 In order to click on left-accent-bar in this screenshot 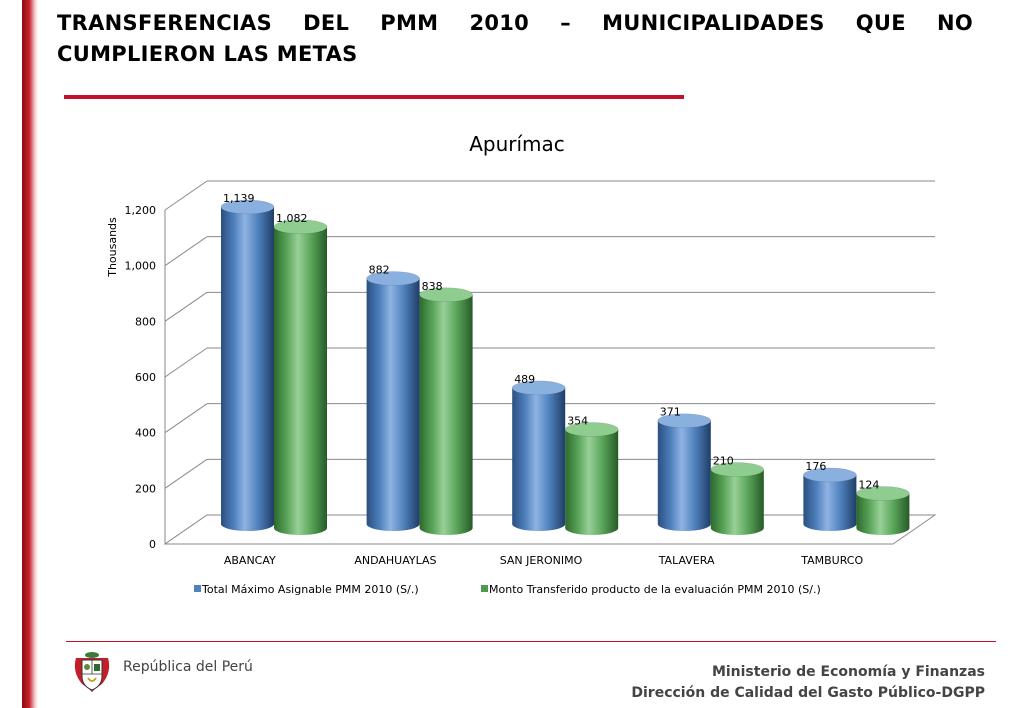, I will do `click(30, 354)`.